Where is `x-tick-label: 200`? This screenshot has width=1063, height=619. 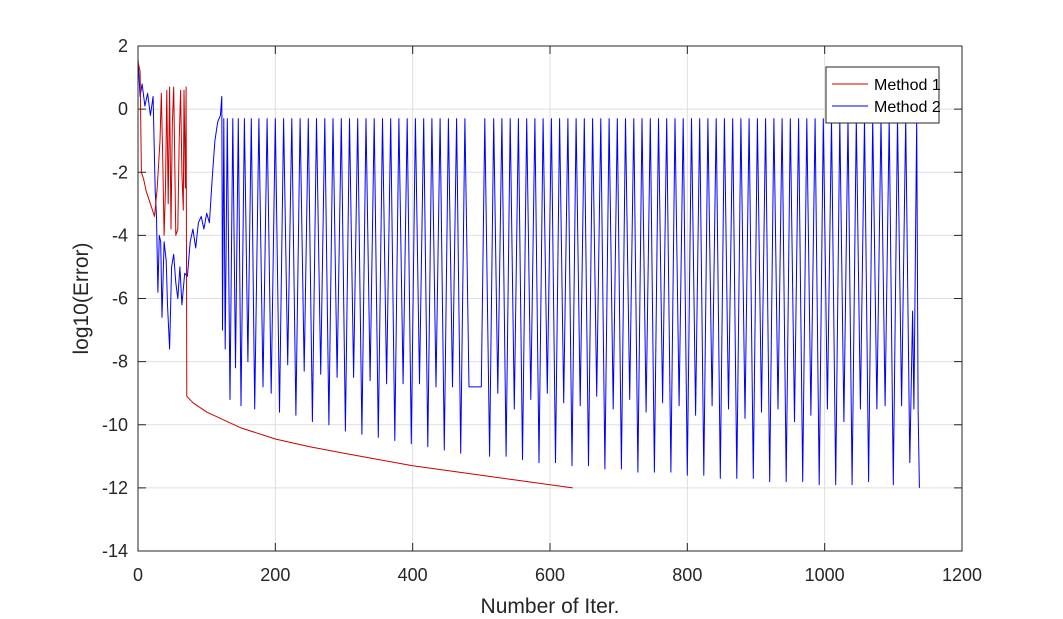
x-tick-label: 200 is located at coordinates (275, 575).